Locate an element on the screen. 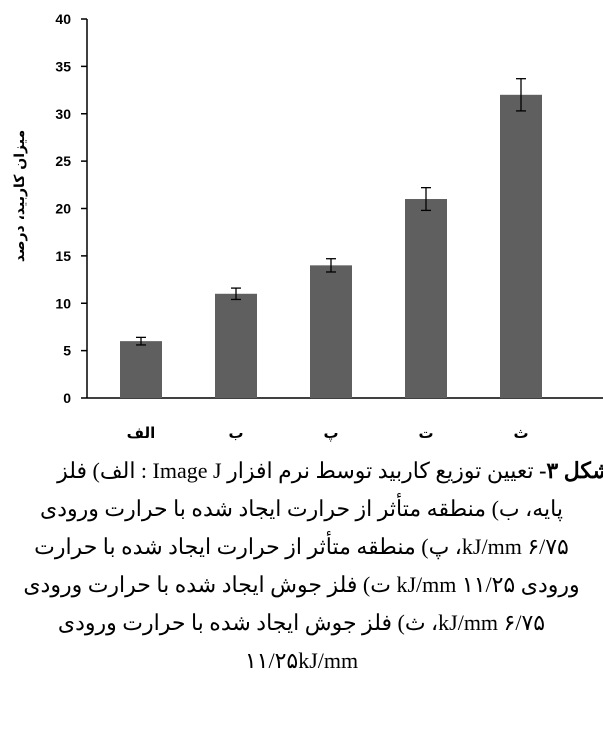  y-tick-label: 10 is located at coordinates (63, 303).